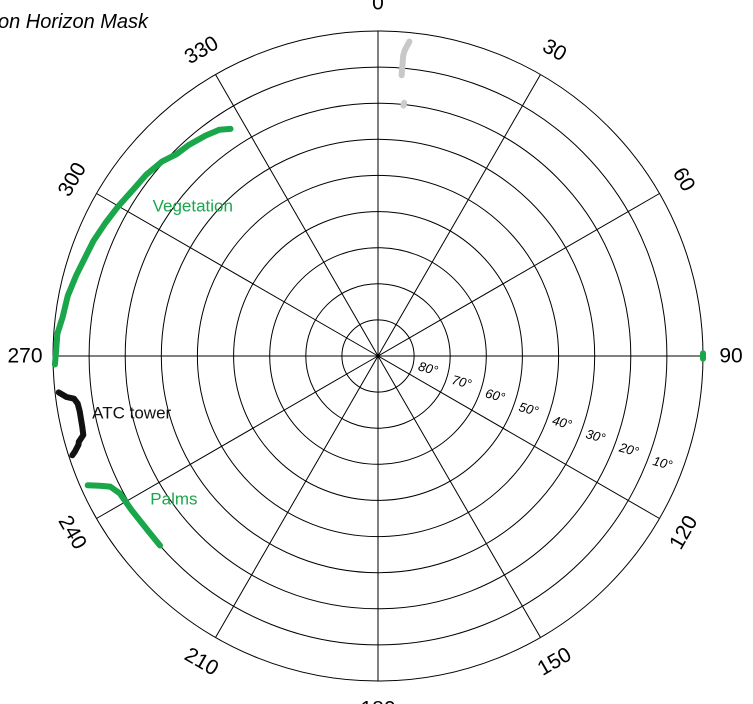  What do you see at coordinates (730, 356) in the screenshot?
I see `azimuth-label-90: 90` at bounding box center [730, 356].